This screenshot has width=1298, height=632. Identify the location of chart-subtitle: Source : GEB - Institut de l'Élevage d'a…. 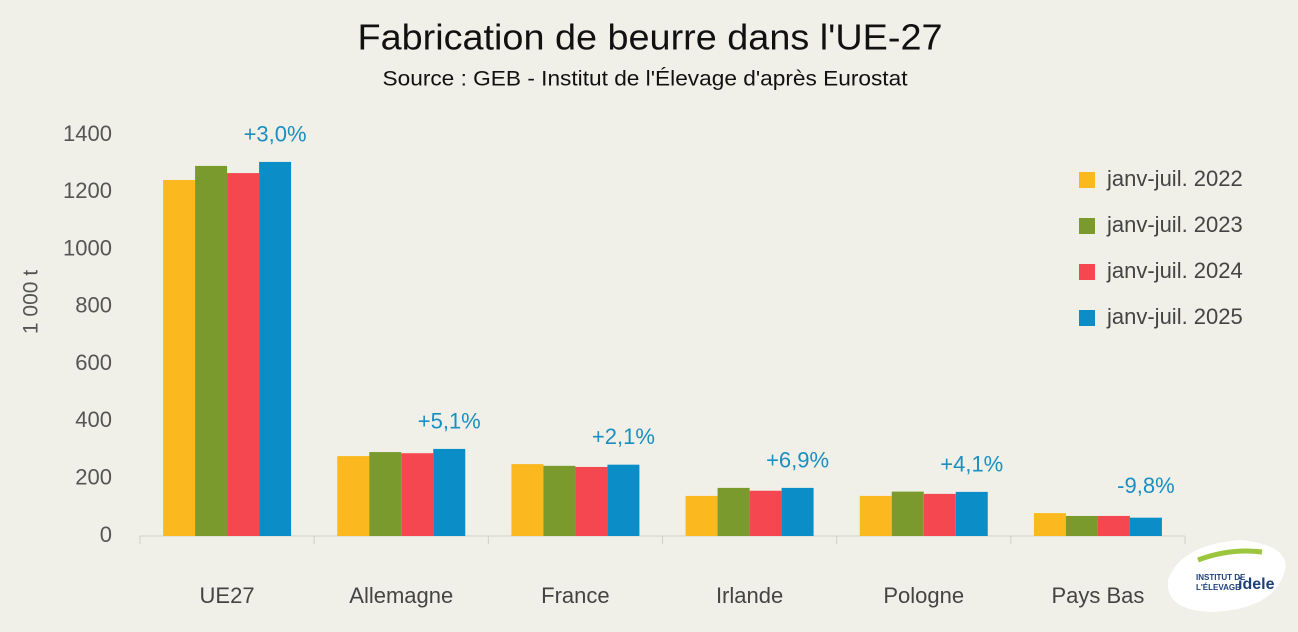
(645, 79).